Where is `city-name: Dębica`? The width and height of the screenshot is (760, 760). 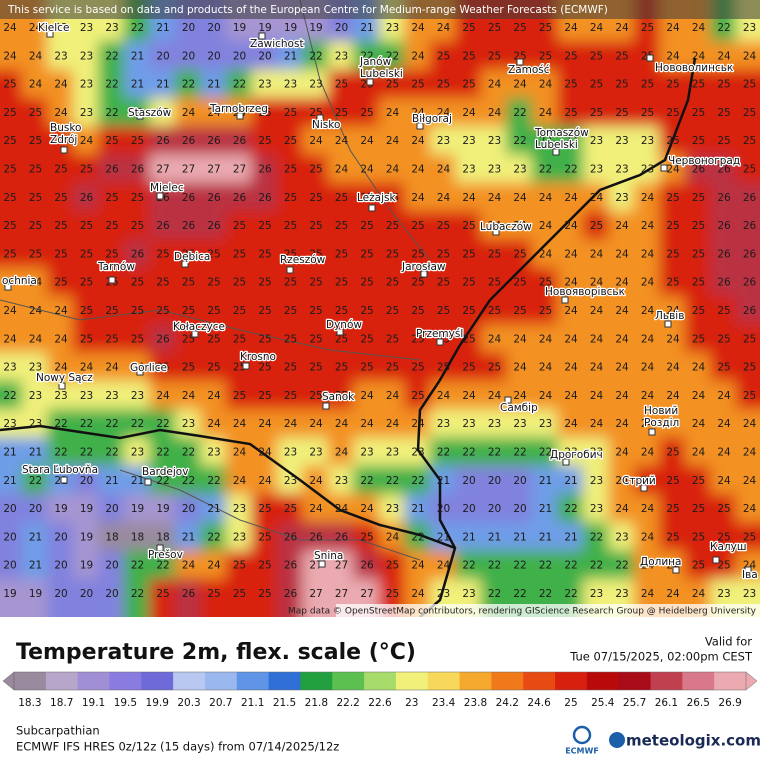
city-name: Dębica is located at coordinates (192, 257).